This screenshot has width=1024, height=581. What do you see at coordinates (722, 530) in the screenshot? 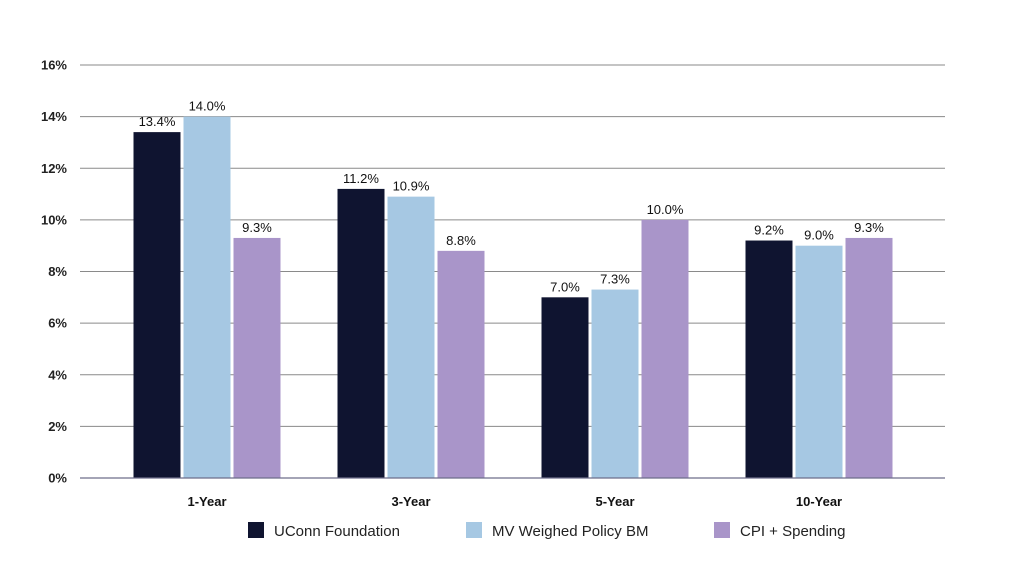
I see `legend-swatch-cpi-spending` at bounding box center [722, 530].